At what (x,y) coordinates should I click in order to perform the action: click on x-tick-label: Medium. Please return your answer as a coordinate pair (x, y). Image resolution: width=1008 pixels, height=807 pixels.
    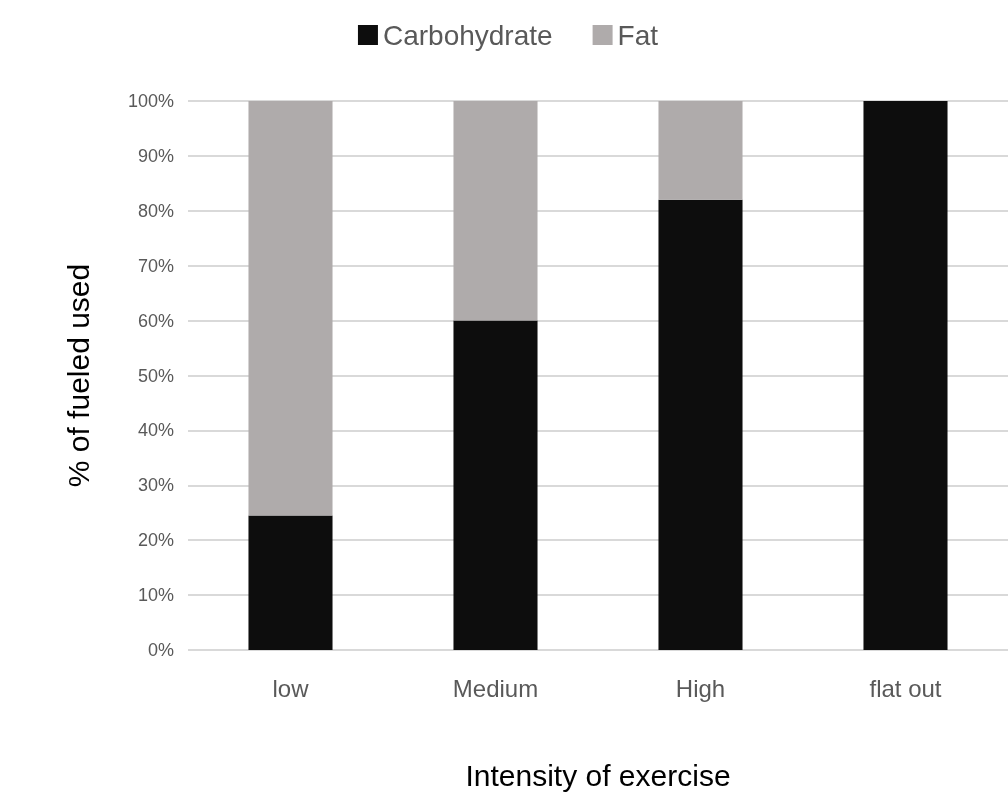
    Looking at the image, I should click on (495, 688).